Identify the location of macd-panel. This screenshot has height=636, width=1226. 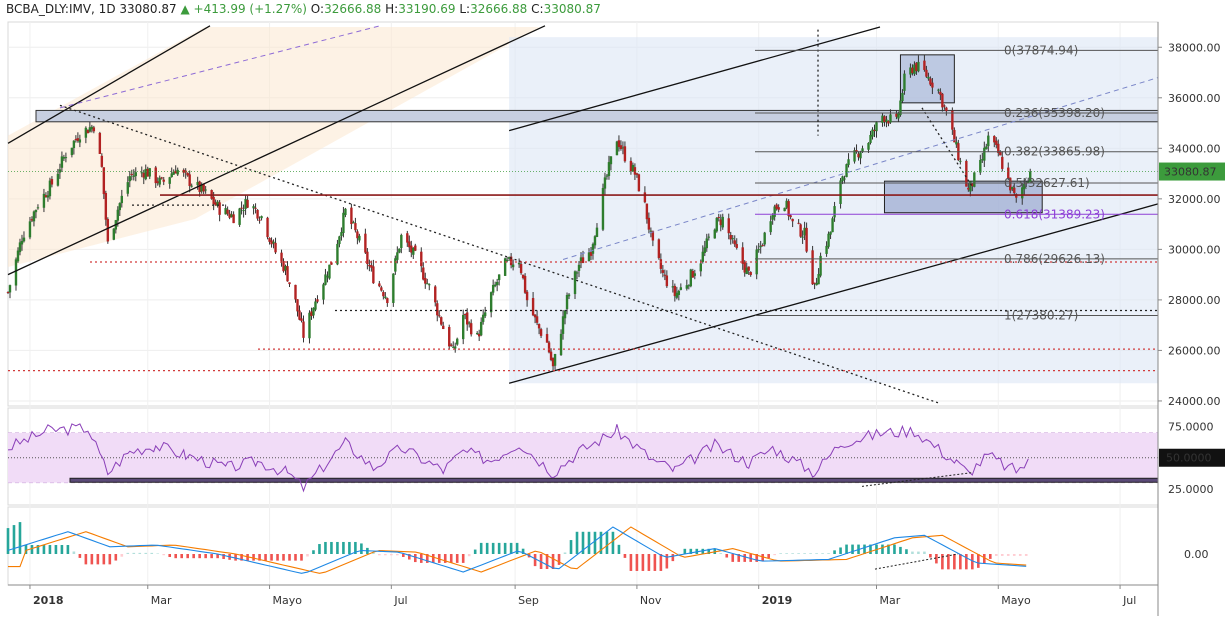
(517, 548).